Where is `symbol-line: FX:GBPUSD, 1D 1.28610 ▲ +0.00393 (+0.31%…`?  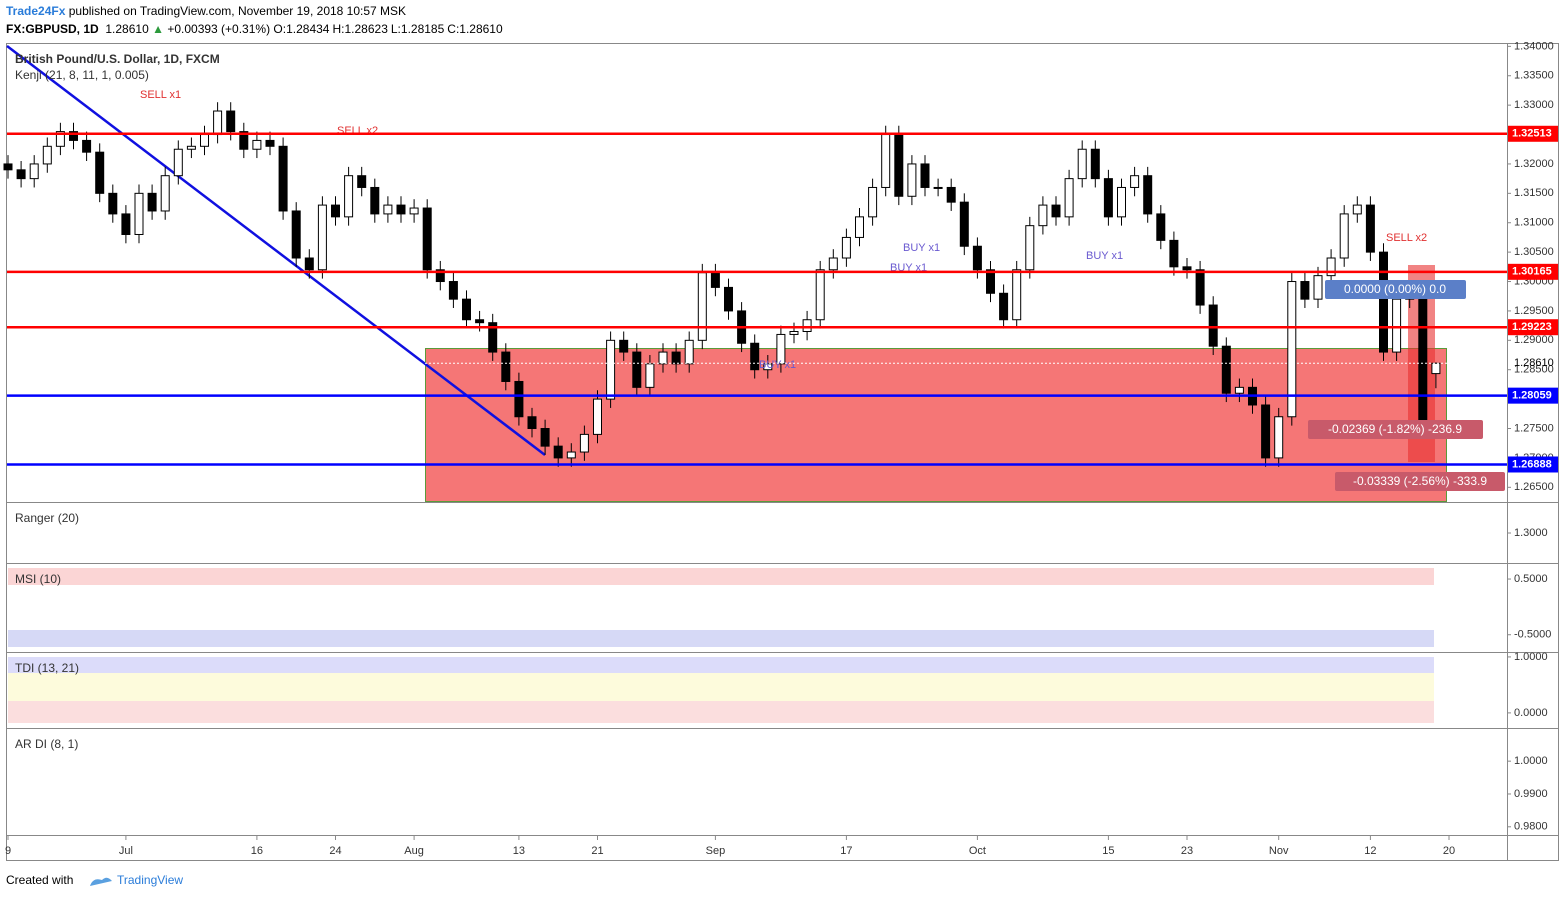 symbol-line: FX:GBPUSD, 1D 1.28610 ▲ +0.00393 (+0.31%… is located at coordinates (256, 29).